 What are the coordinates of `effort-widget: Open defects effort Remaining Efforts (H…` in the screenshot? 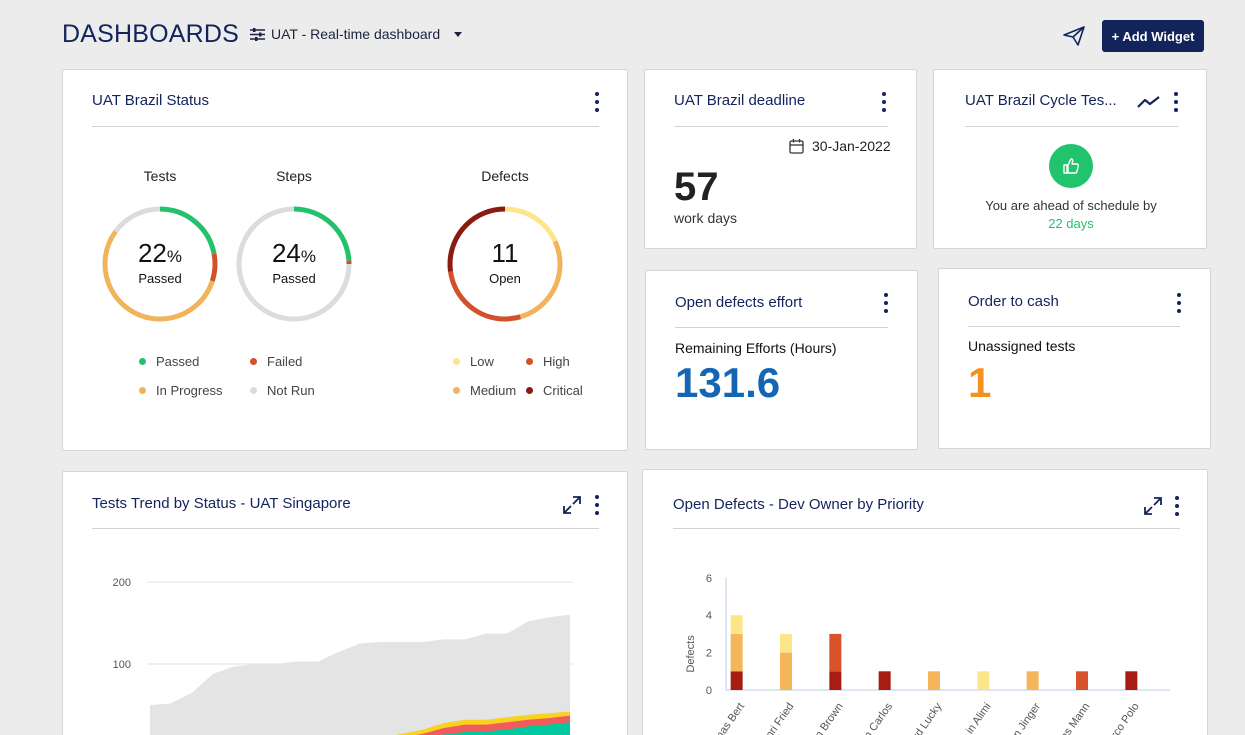 It's located at (781, 360).